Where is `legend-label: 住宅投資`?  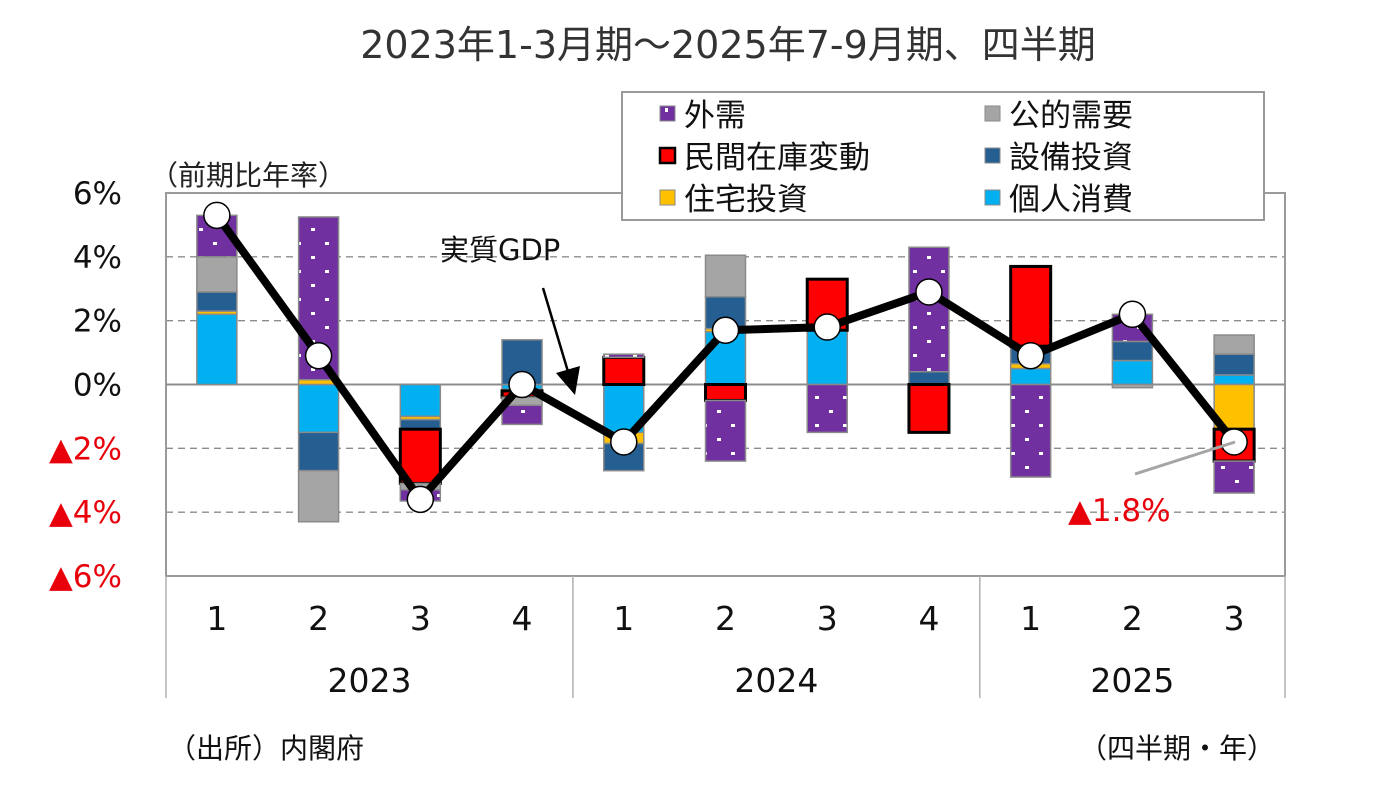
legend-label: 住宅投資 is located at coordinates (746, 200).